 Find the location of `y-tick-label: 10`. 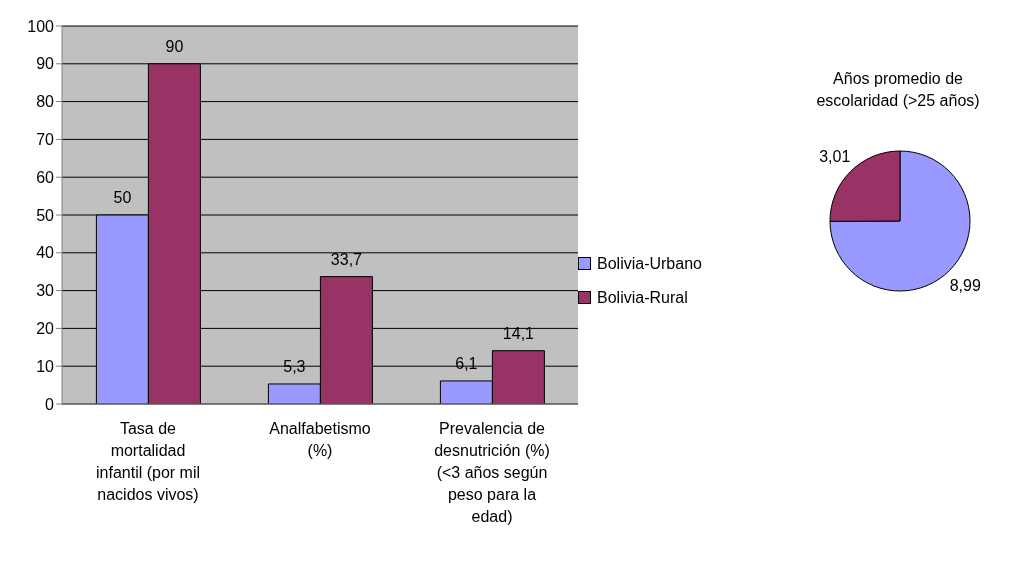

y-tick-label: 10 is located at coordinates (45, 366).